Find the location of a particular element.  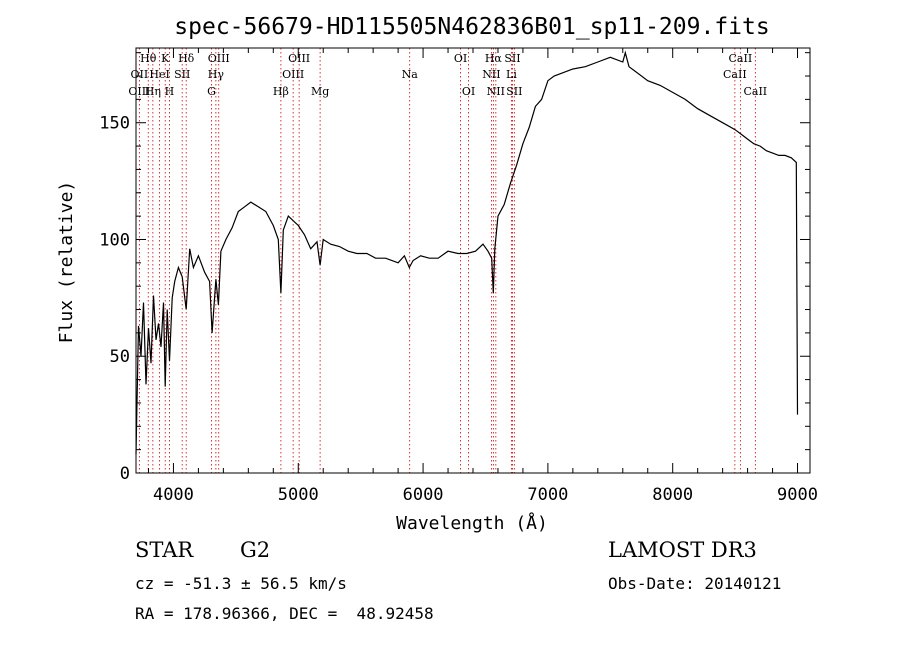

line-label: Hδ is located at coordinates (186, 58).